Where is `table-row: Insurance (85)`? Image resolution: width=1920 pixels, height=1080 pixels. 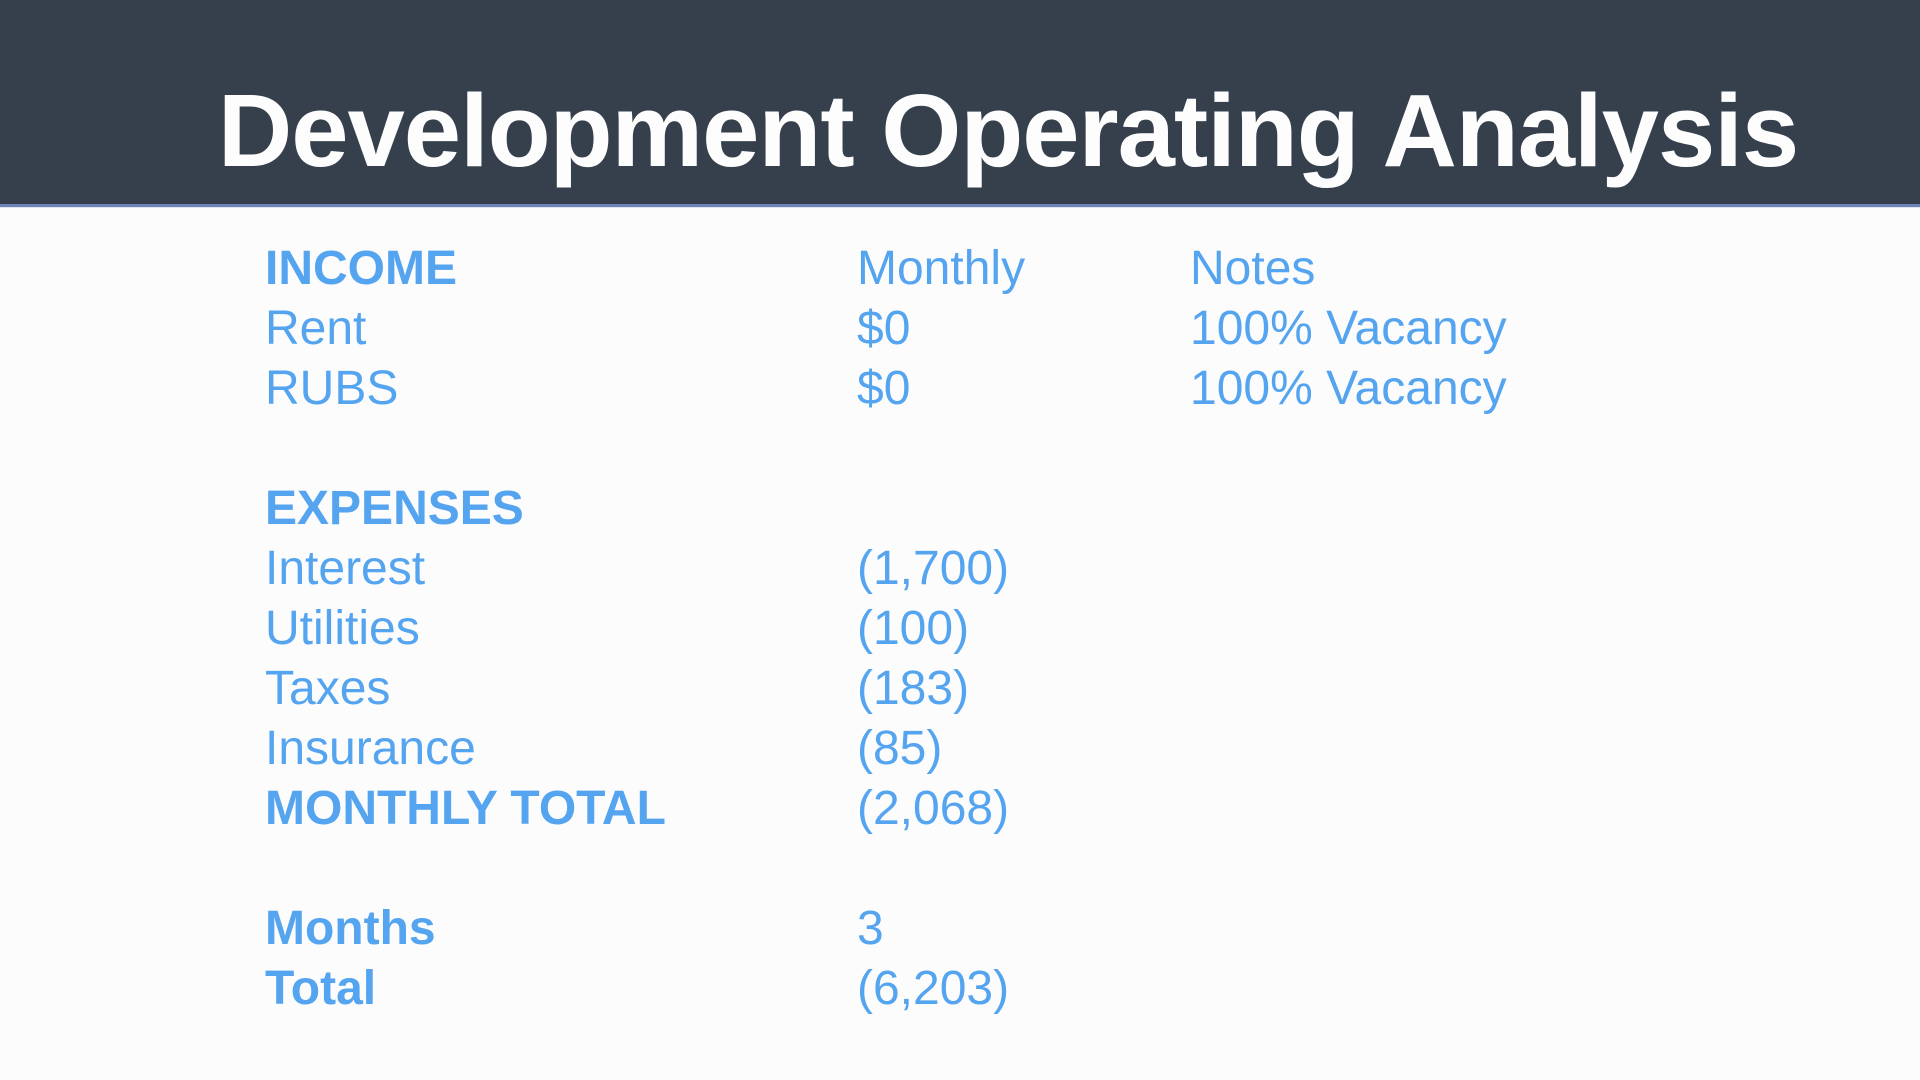
table-row: Insurance (85) is located at coordinates (1092, 749).